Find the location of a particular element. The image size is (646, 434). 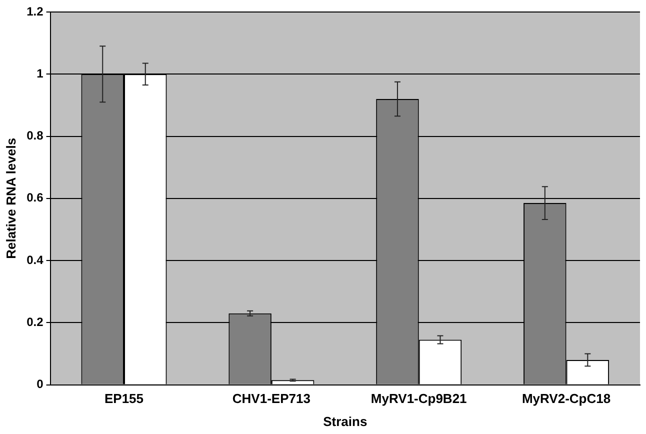

x-tick-label: MyRV2-CpC18 is located at coordinates (566, 398).